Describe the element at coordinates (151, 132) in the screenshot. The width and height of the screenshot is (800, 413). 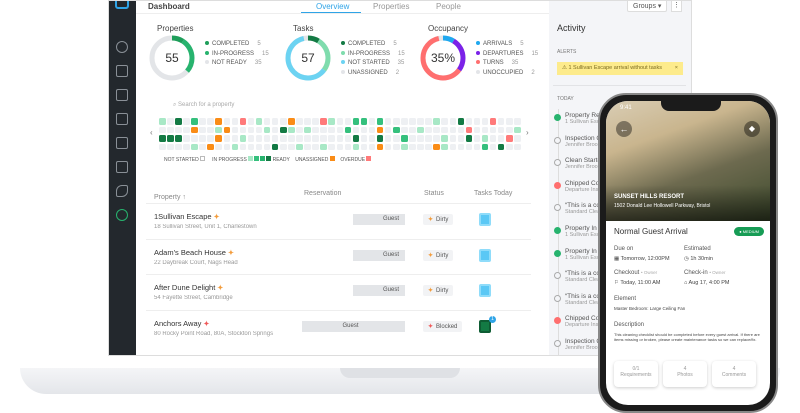
I see `heatmap-prev-arrow: ‹` at that location.